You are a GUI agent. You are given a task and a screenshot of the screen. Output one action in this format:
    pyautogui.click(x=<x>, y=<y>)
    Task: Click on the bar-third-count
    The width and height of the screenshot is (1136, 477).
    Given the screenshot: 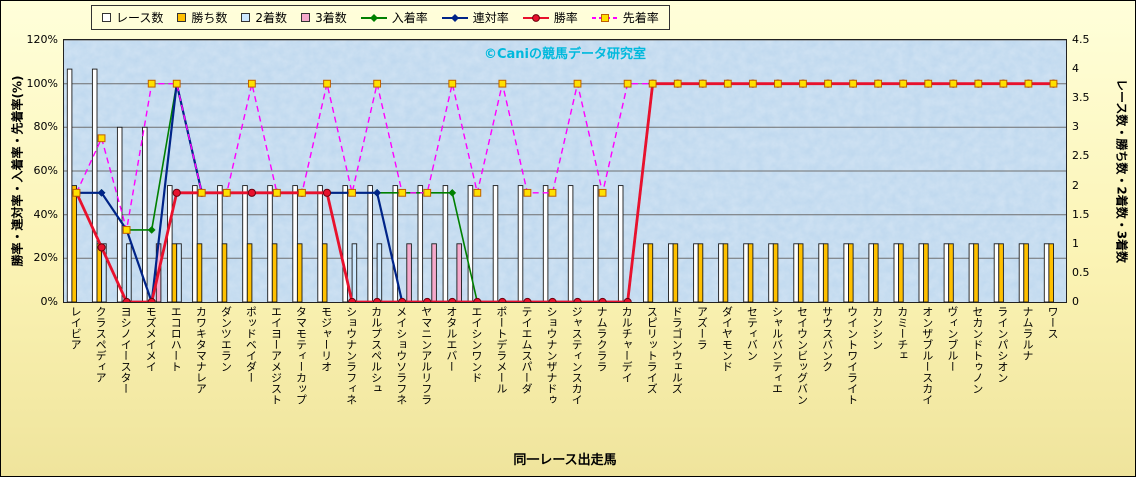 What is the action you would take?
    pyautogui.click(x=409, y=272)
    